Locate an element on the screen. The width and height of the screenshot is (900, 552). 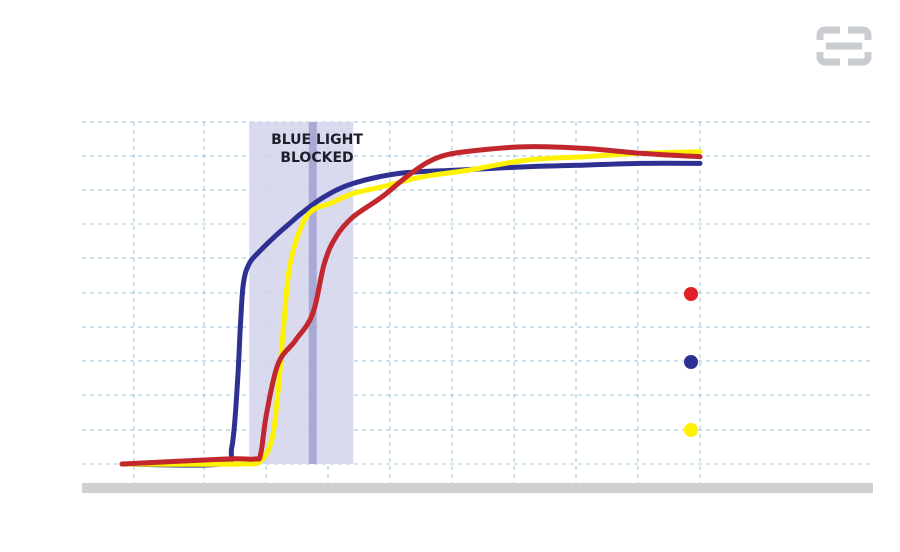
band-label-line1: BLUE LIGHT is located at coordinates (317, 140).